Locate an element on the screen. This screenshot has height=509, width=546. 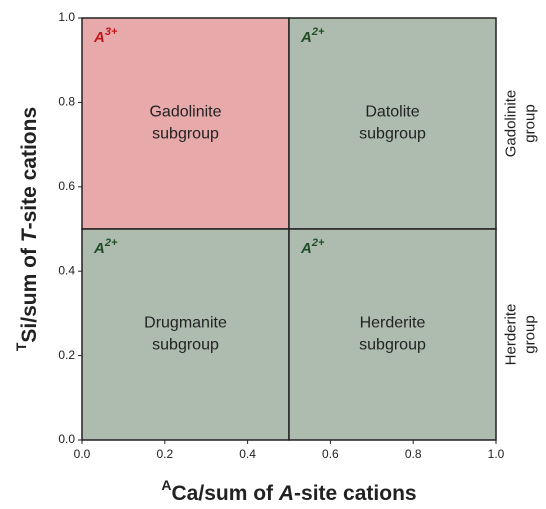
x-label-sup: A is located at coordinates (166, 485).